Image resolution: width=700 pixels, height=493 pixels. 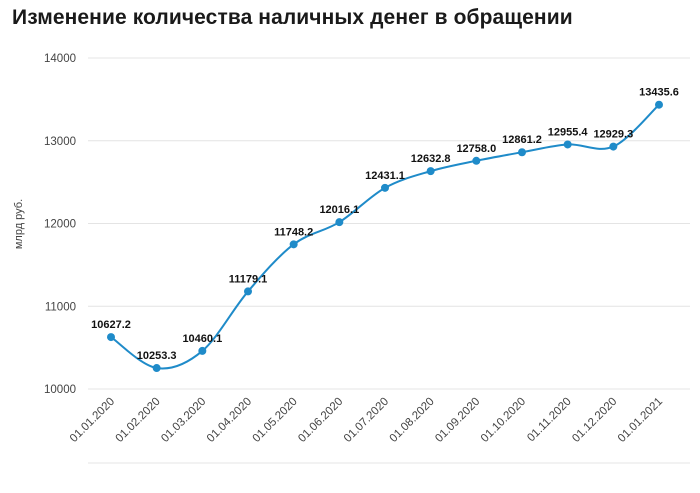 What do you see at coordinates (60, 390) in the screenshot?
I see `y-tick-label: 10000` at bounding box center [60, 390].